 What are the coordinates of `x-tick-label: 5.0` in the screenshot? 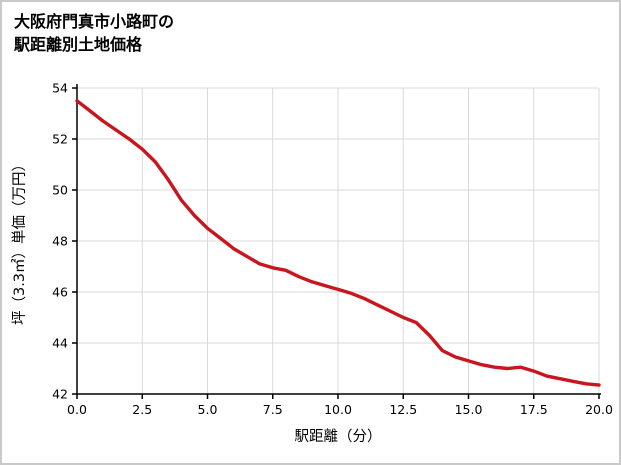 It's located at (208, 409).